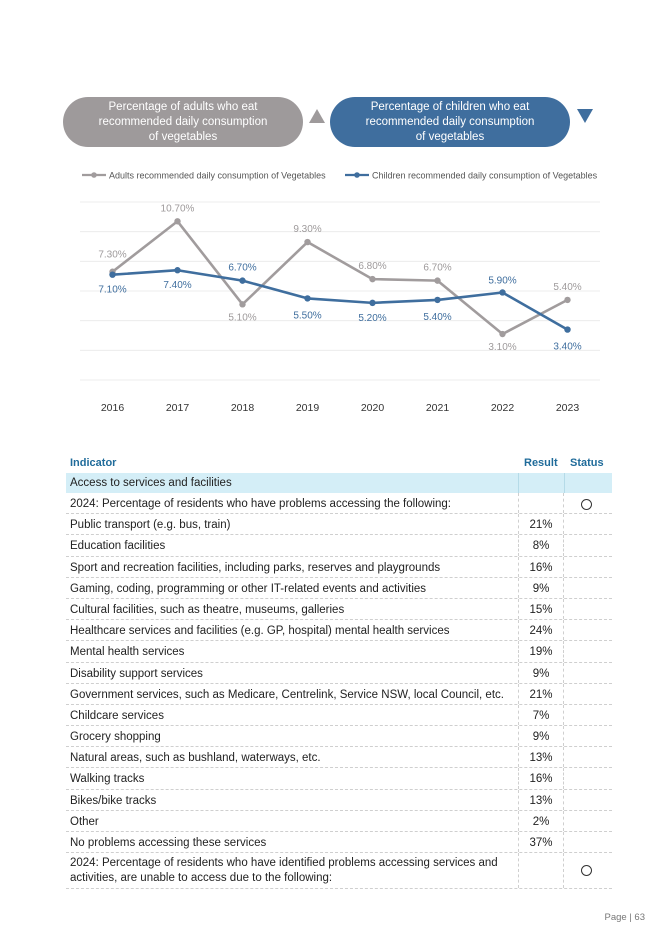  What do you see at coordinates (339, 737) in the screenshot?
I see `table-row: Grocery shopping 9%` at bounding box center [339, 737].